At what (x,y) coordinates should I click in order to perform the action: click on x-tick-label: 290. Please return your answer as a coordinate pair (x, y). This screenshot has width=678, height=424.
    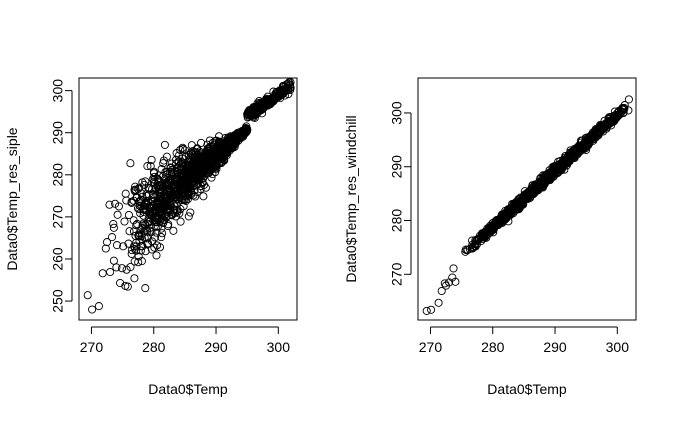
    Looking at the image, I should click on (555, 347).